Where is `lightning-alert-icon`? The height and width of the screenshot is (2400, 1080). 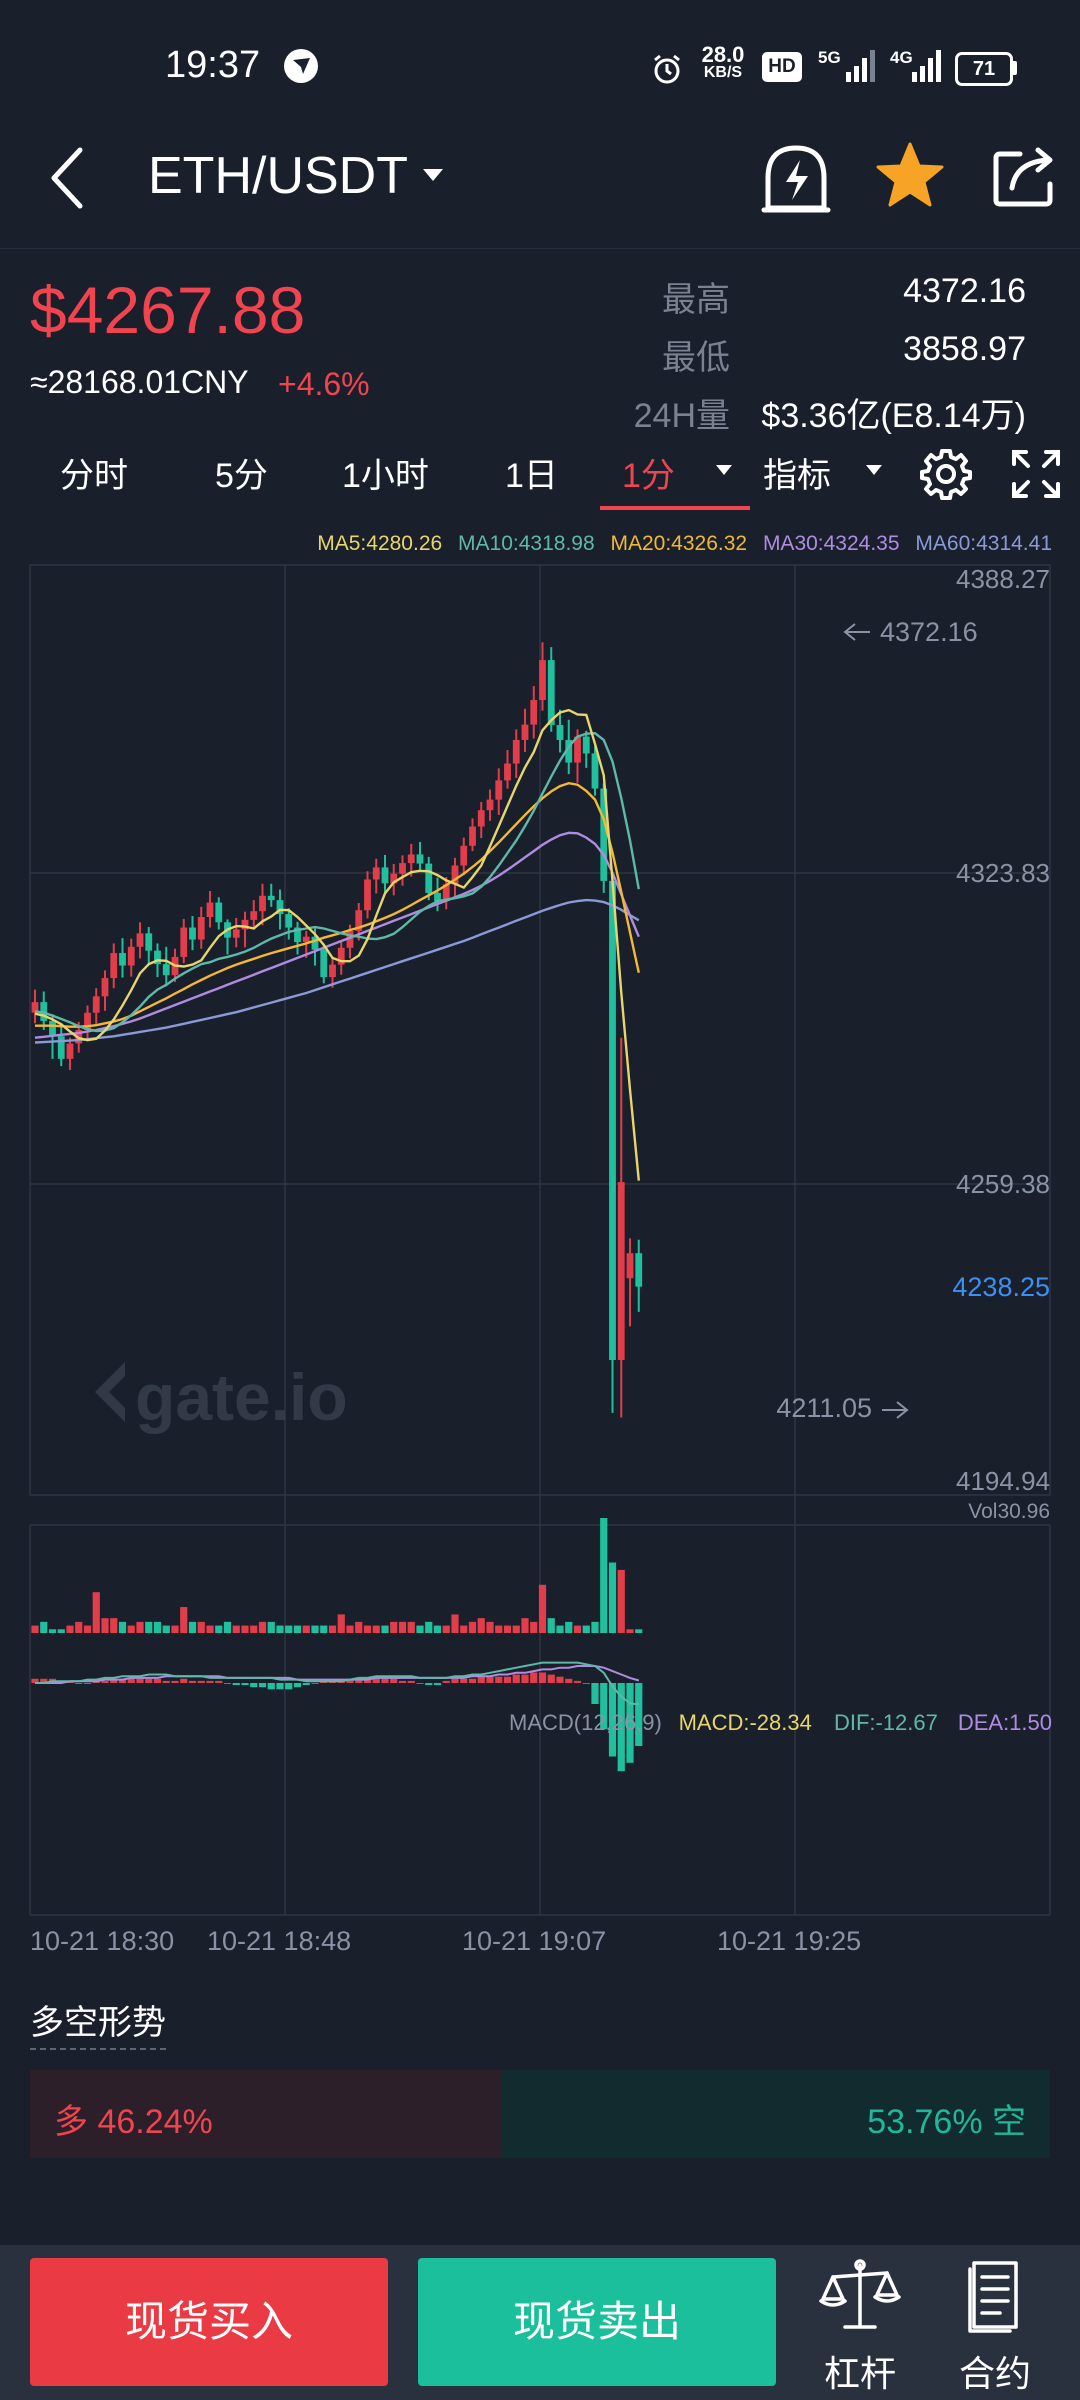 lightning-alert-icon is located at coordinates (796, 178).